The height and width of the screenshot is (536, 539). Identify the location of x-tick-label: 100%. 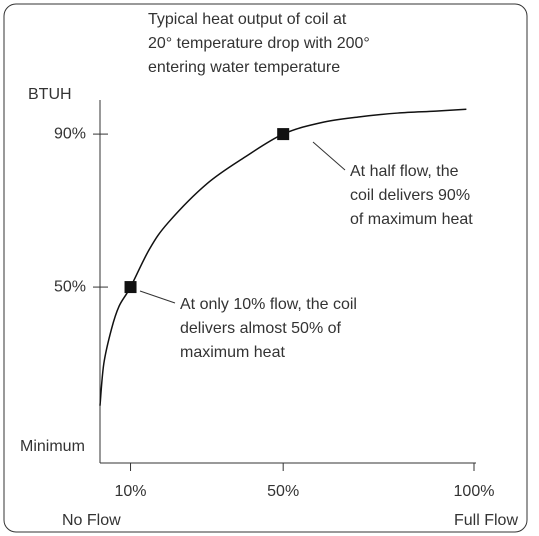
(474, 491).